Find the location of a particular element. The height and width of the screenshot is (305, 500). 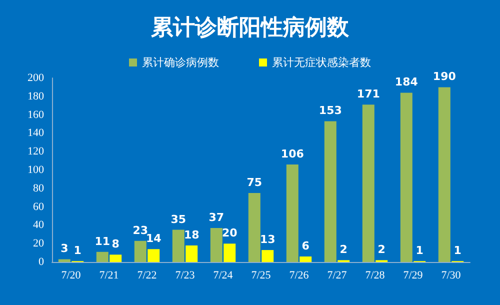

data-label: 75 is located at coordinates (254, 182).